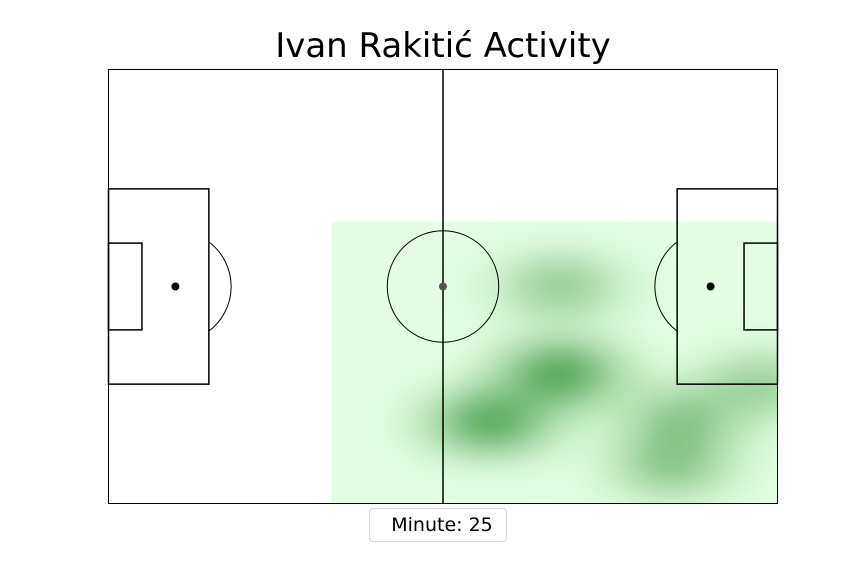 This screenshot has width=864, height=576. I want to click on center-spot, so click(443, 286).